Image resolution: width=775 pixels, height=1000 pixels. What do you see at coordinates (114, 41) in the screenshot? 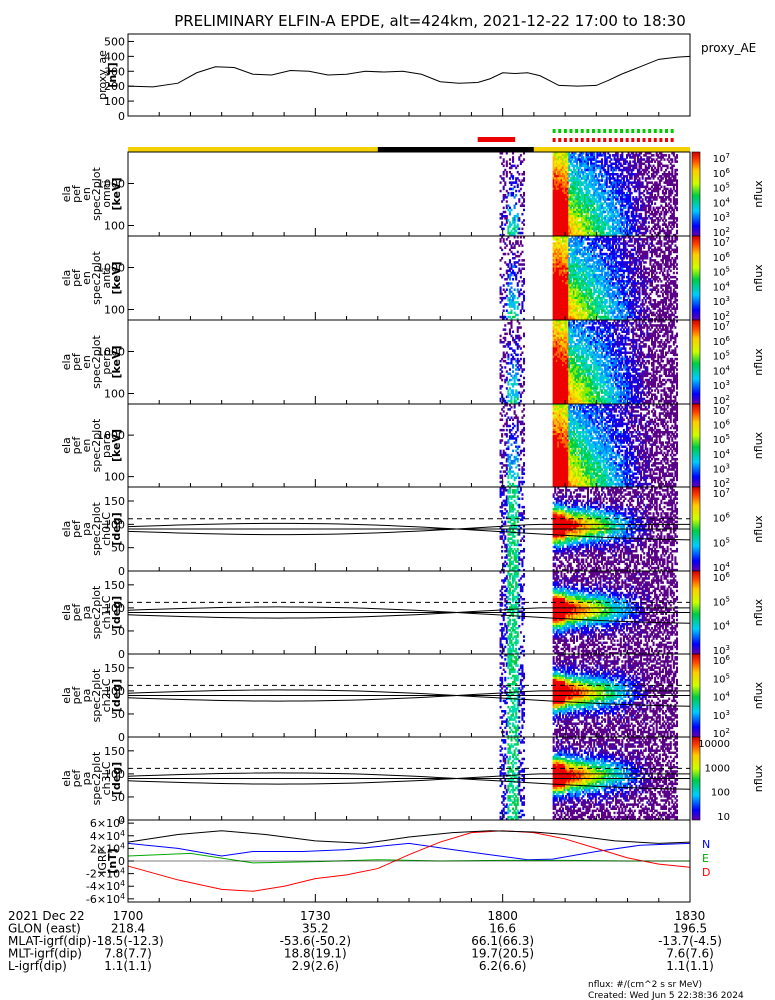
I see `y-tick-label: 500` at bounding box center [114, 41].